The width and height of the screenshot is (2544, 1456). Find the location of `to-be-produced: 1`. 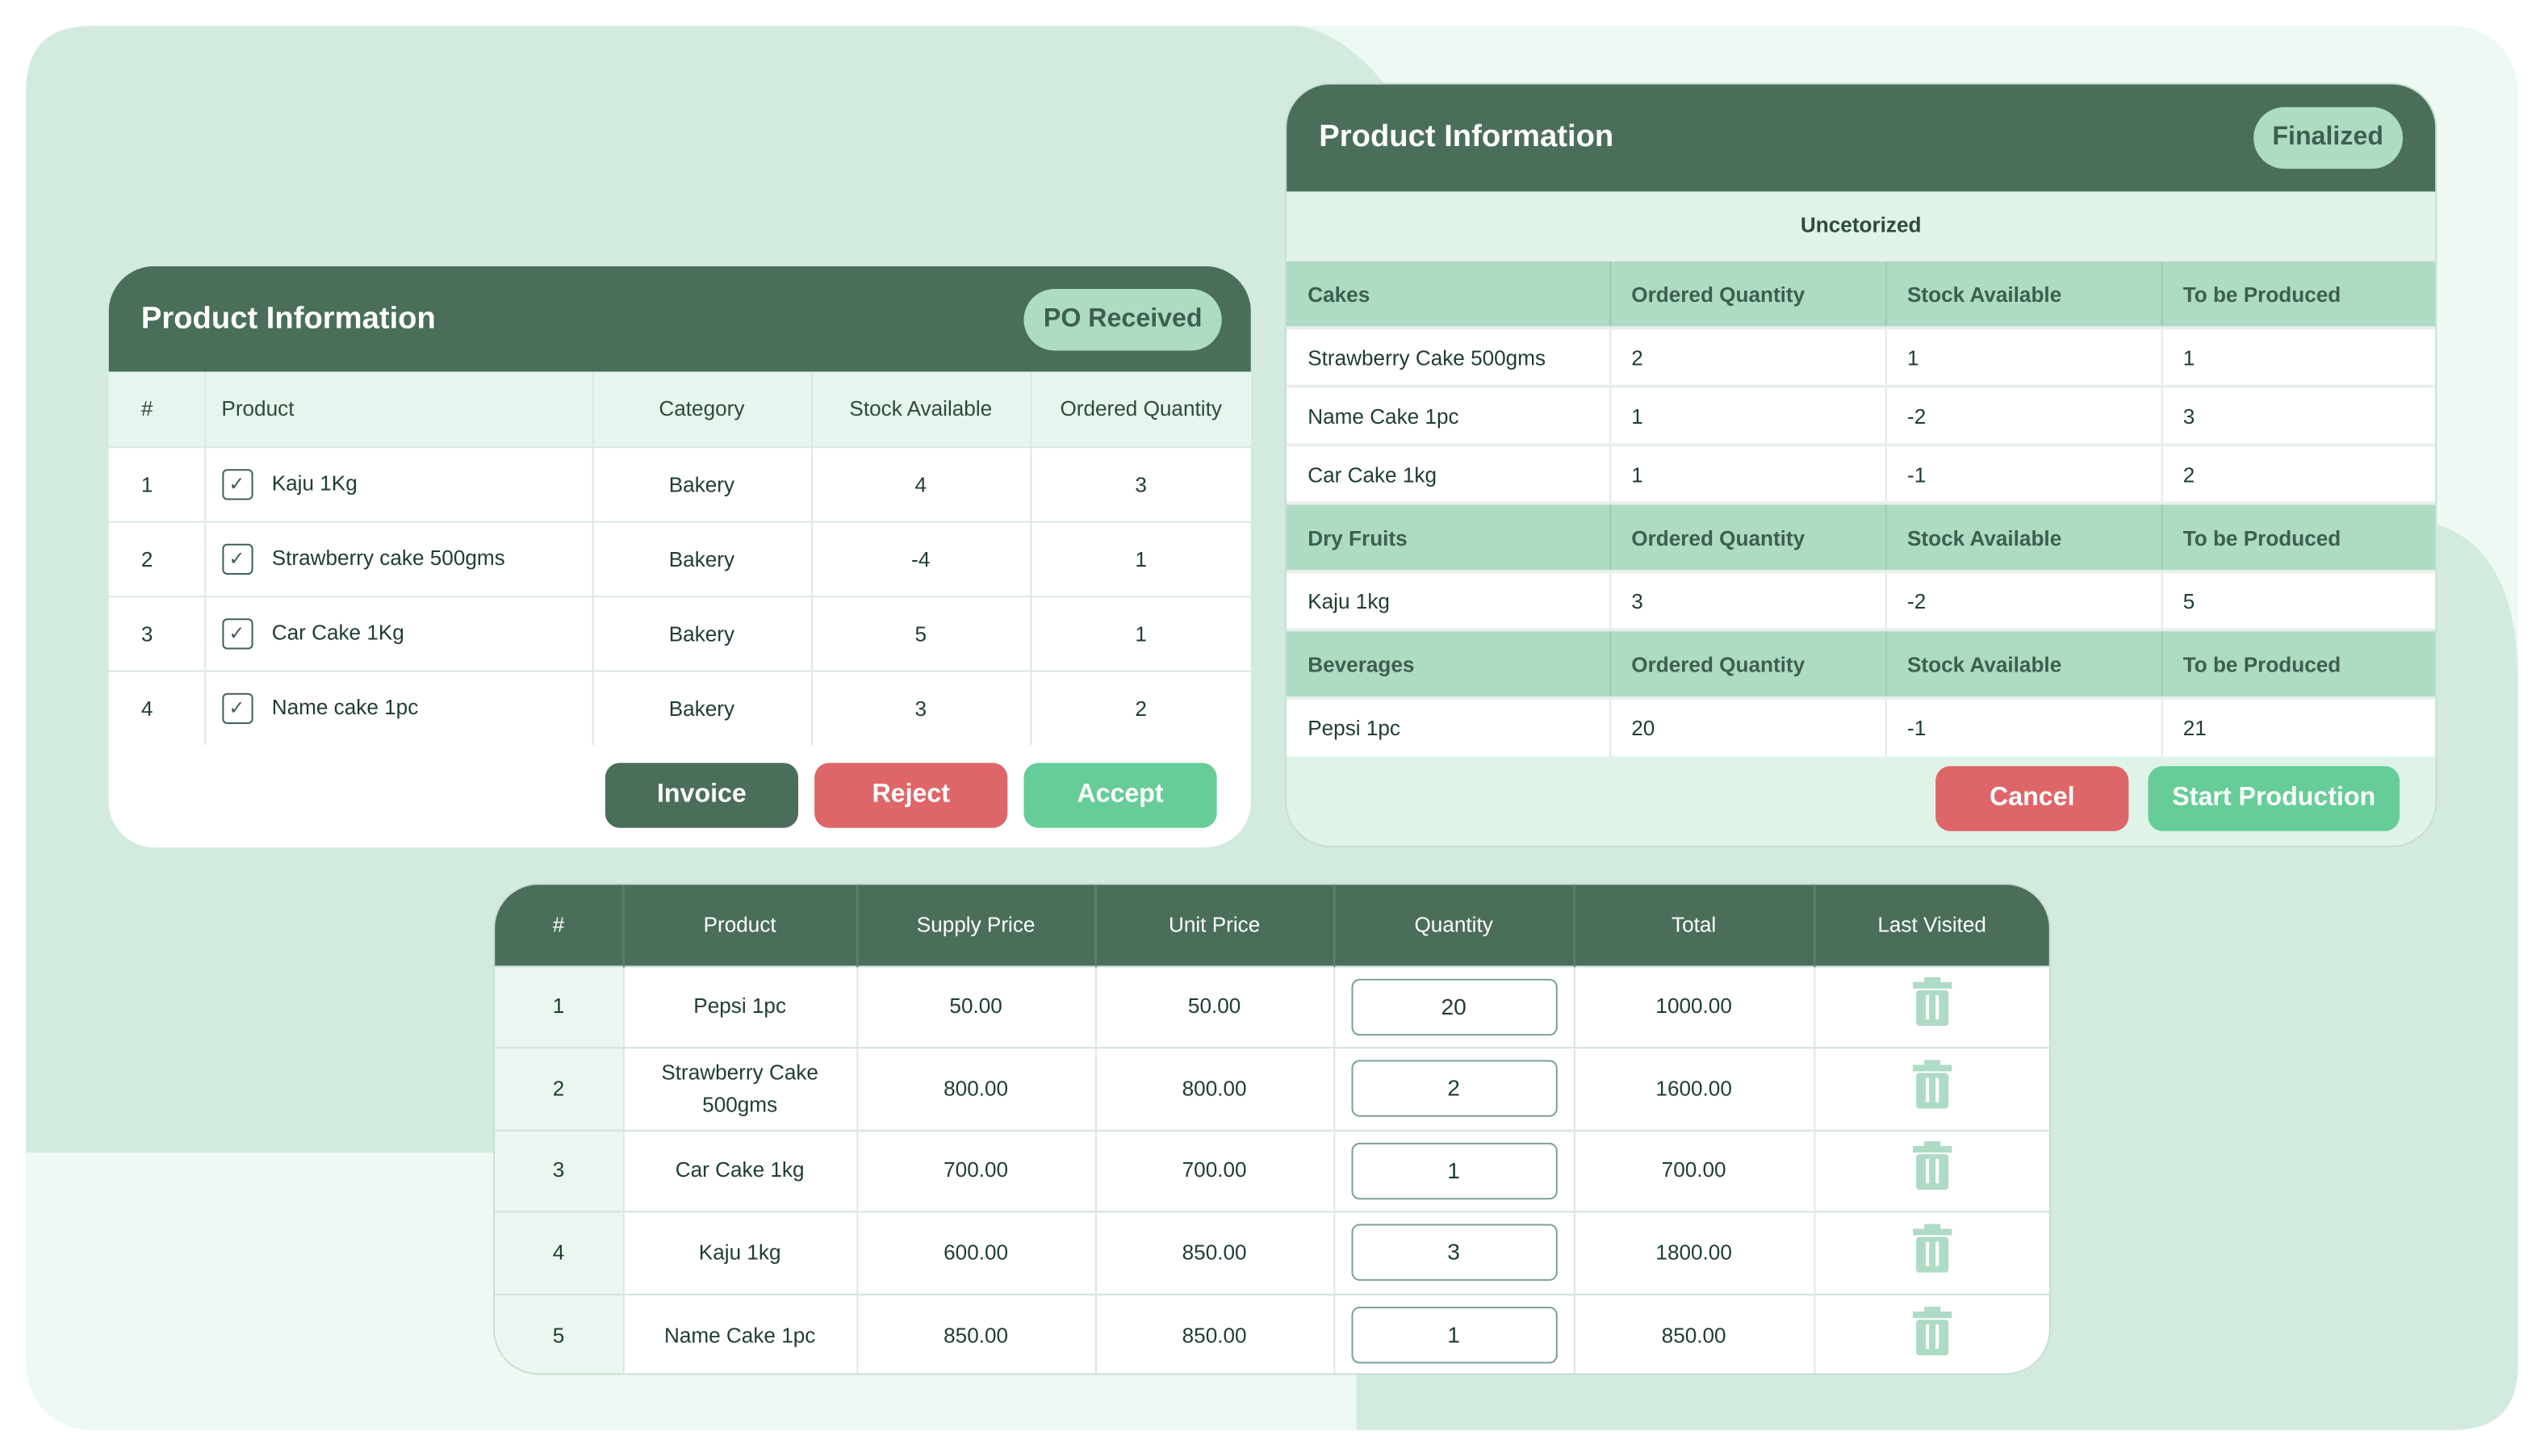

to-be-produced: 1 is located at coordinates (2298, 356).